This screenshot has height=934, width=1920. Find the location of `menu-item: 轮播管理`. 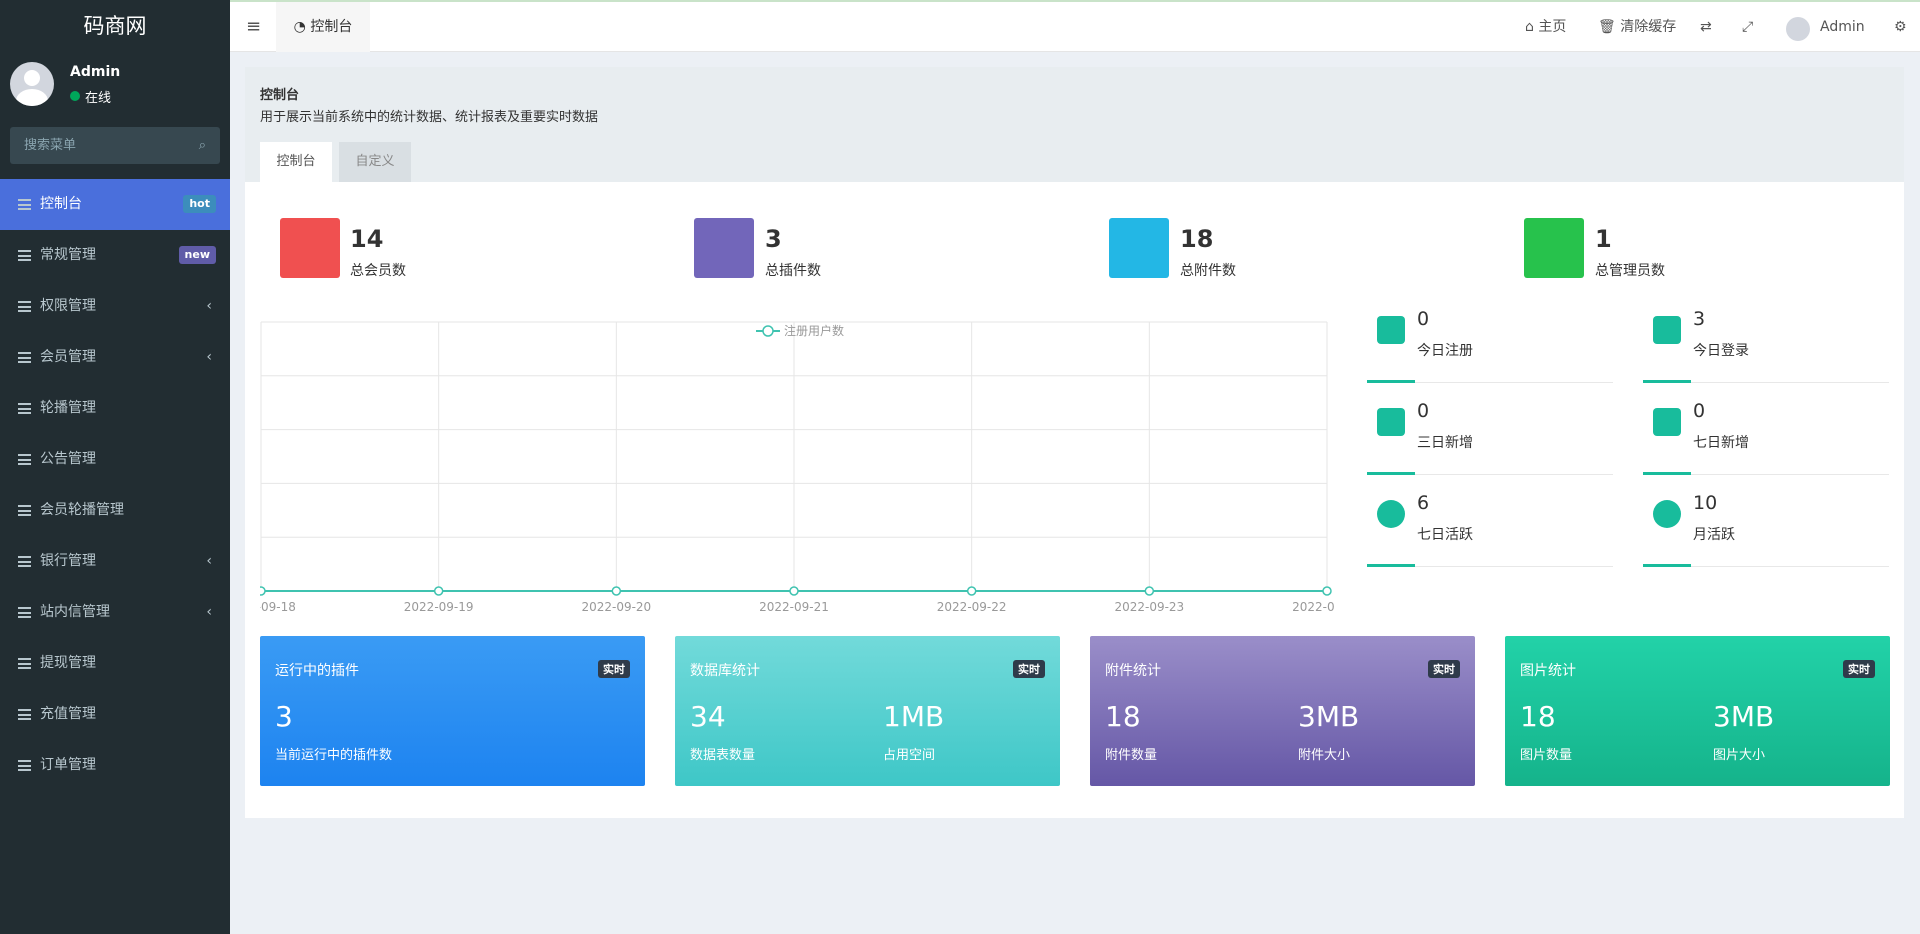

menu-item: 轮播管理 is located at coordinates (115, 408).